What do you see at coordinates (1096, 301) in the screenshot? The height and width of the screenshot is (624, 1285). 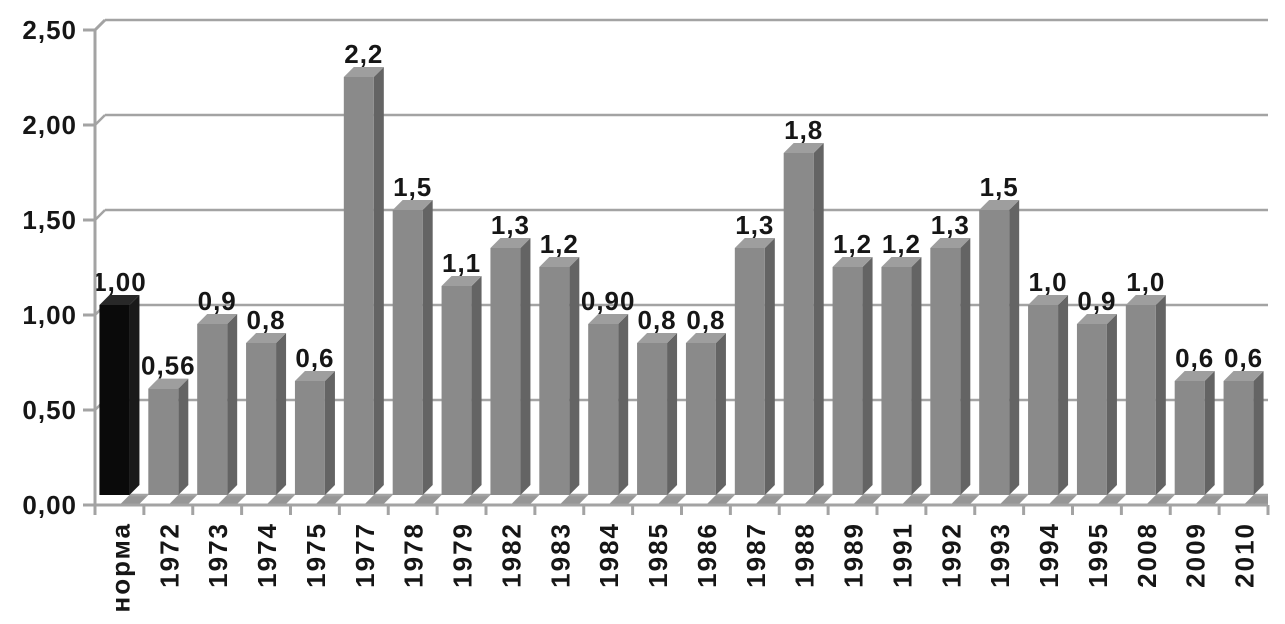 I see `value-label-1995: 0,9` at bounding box center [1096, 301].